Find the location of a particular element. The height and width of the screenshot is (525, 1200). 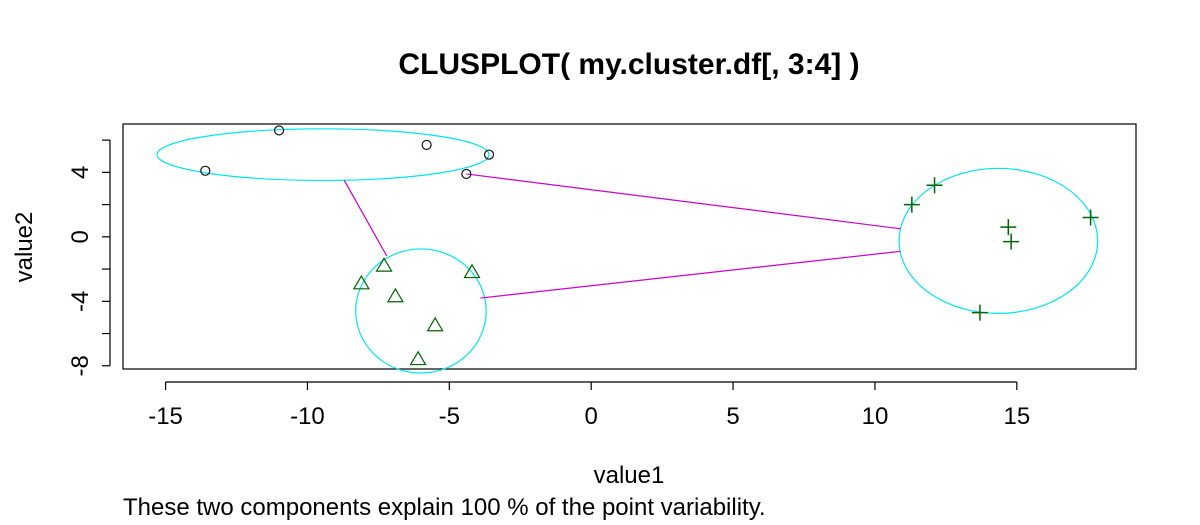

x-tick-label: -5 is located at coordinates (449, 416).